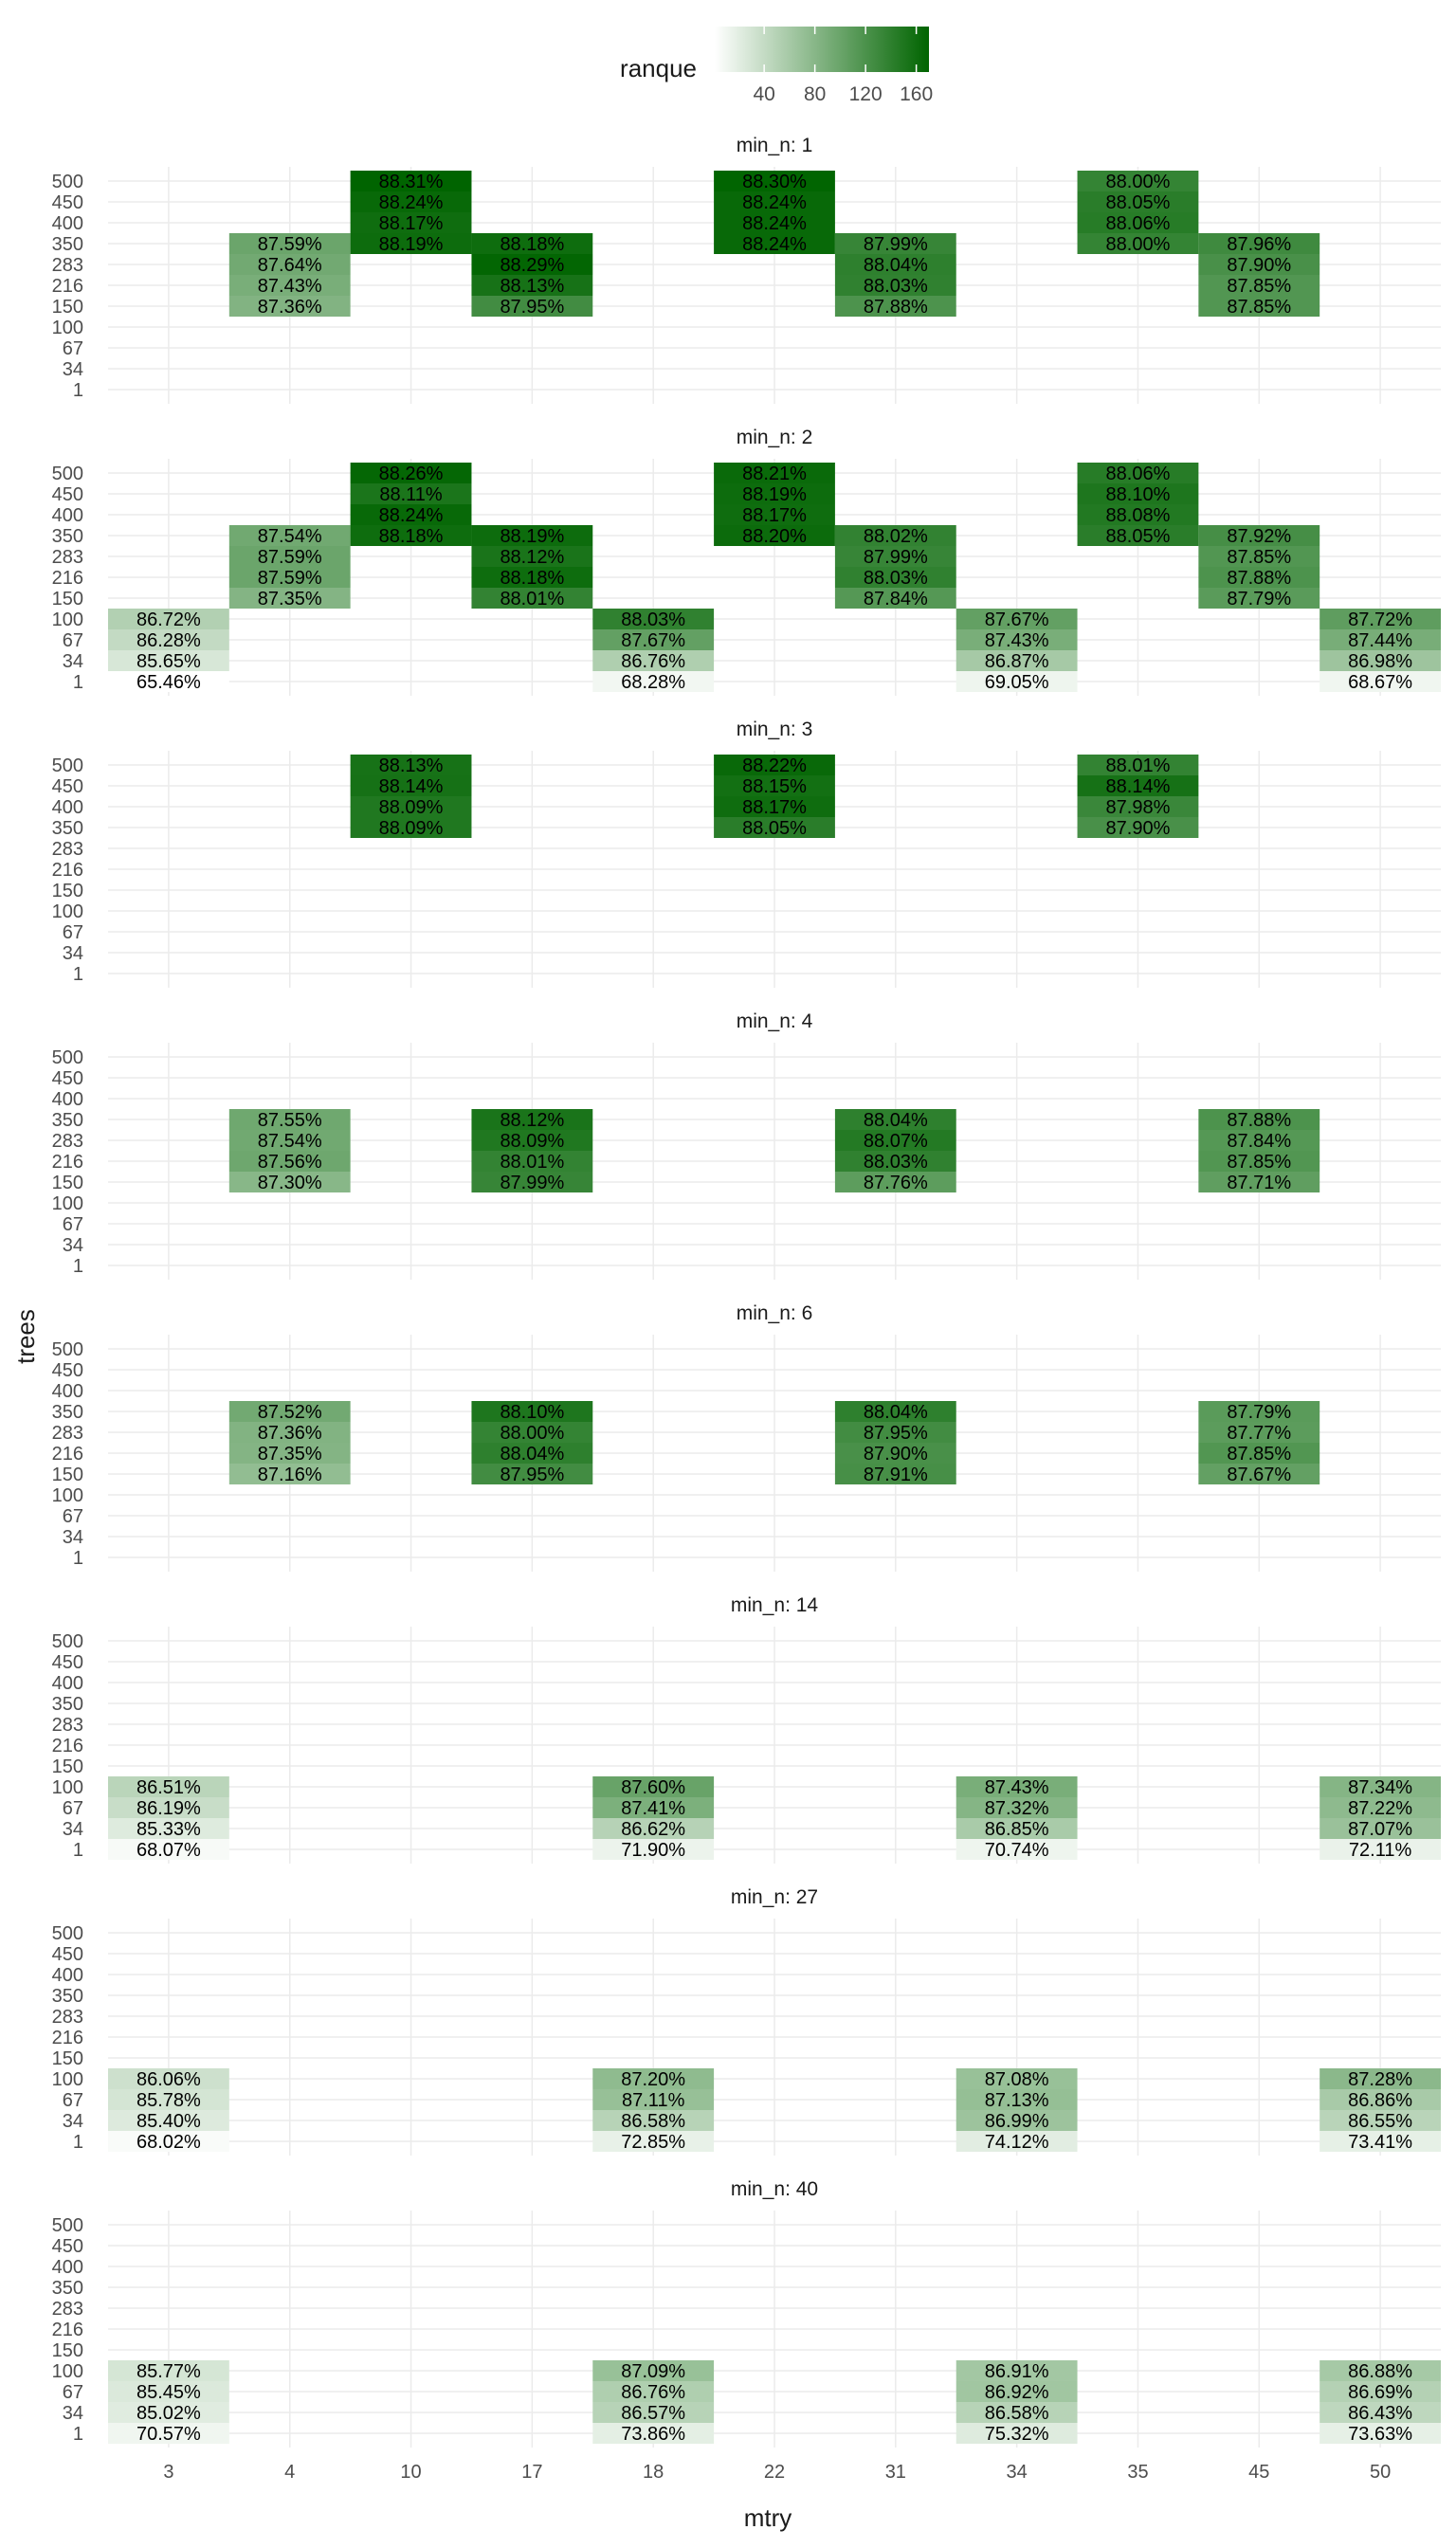 The width and height of the screenshot is (1456, 2548). I want to click on tile-value-label: 88.06%, so click(1138, 474).